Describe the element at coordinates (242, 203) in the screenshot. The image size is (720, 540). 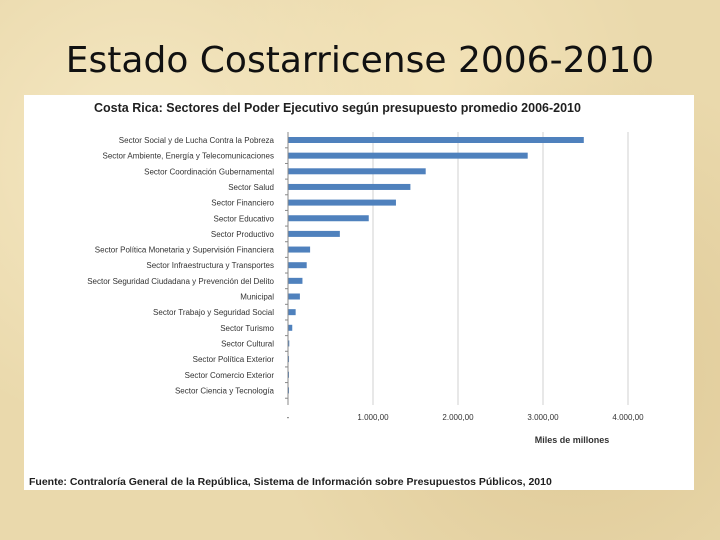
I see `category-label: Sector Financiero` at that location.